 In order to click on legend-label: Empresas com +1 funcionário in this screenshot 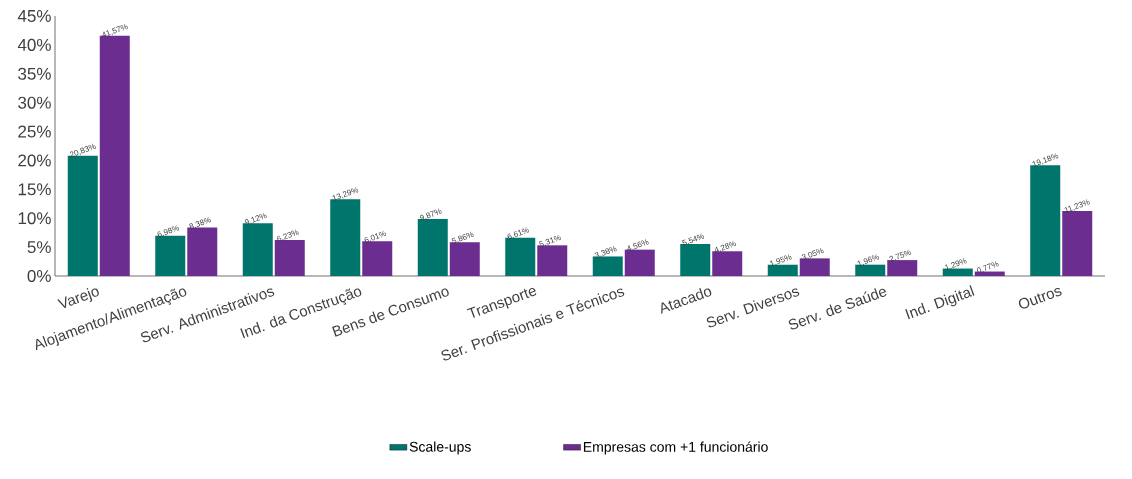, I will do `click(675, 448)`.